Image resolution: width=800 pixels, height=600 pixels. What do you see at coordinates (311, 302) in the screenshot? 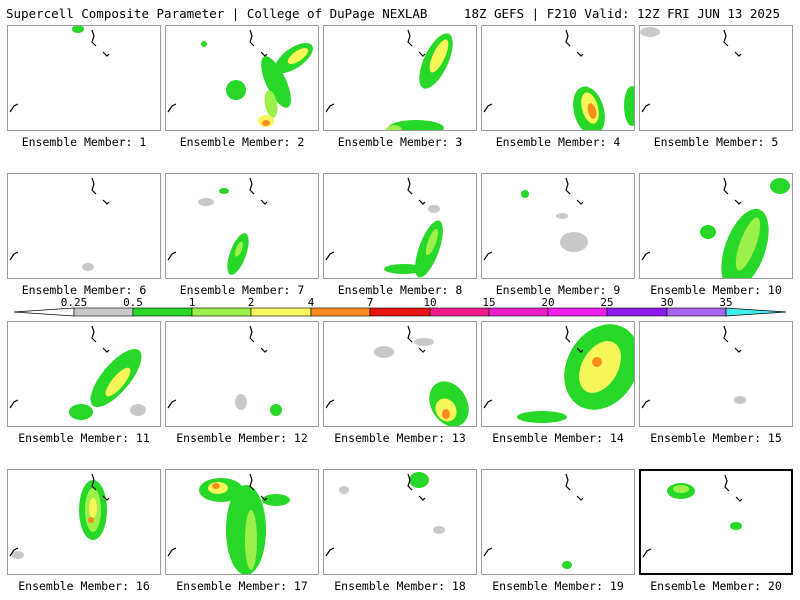
I see `legend-tick-label: 4` at bounding box center [311, 302].